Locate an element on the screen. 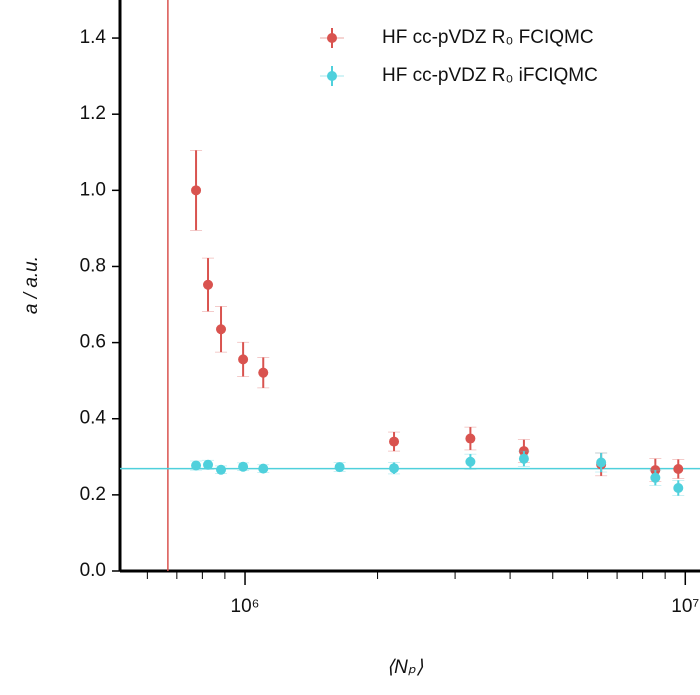  y-tick-label: 1.4 is located at coordinates (93, 37).